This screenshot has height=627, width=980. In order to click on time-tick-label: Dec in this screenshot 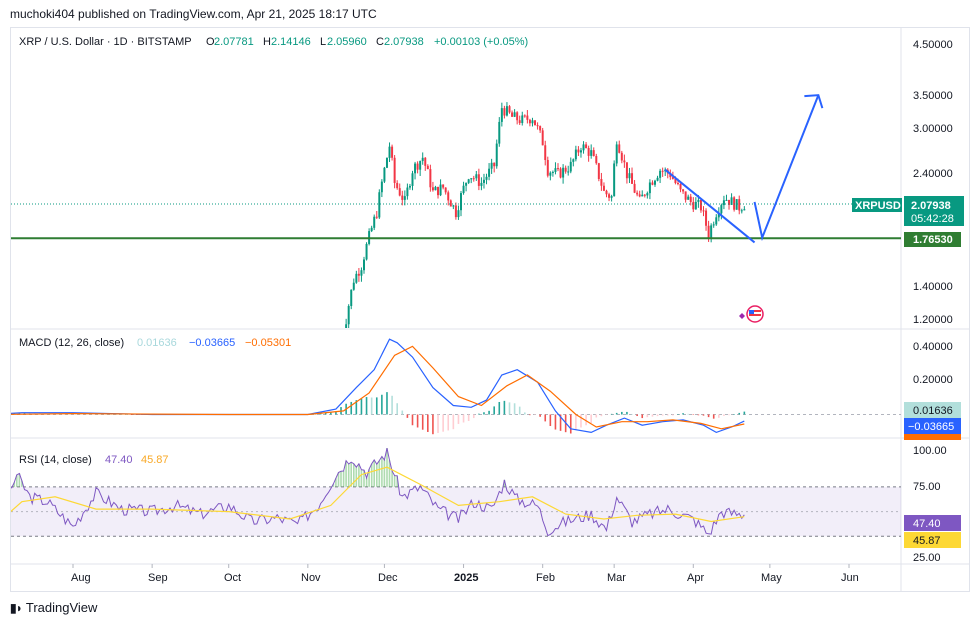, I will do `click(388, 578)`.